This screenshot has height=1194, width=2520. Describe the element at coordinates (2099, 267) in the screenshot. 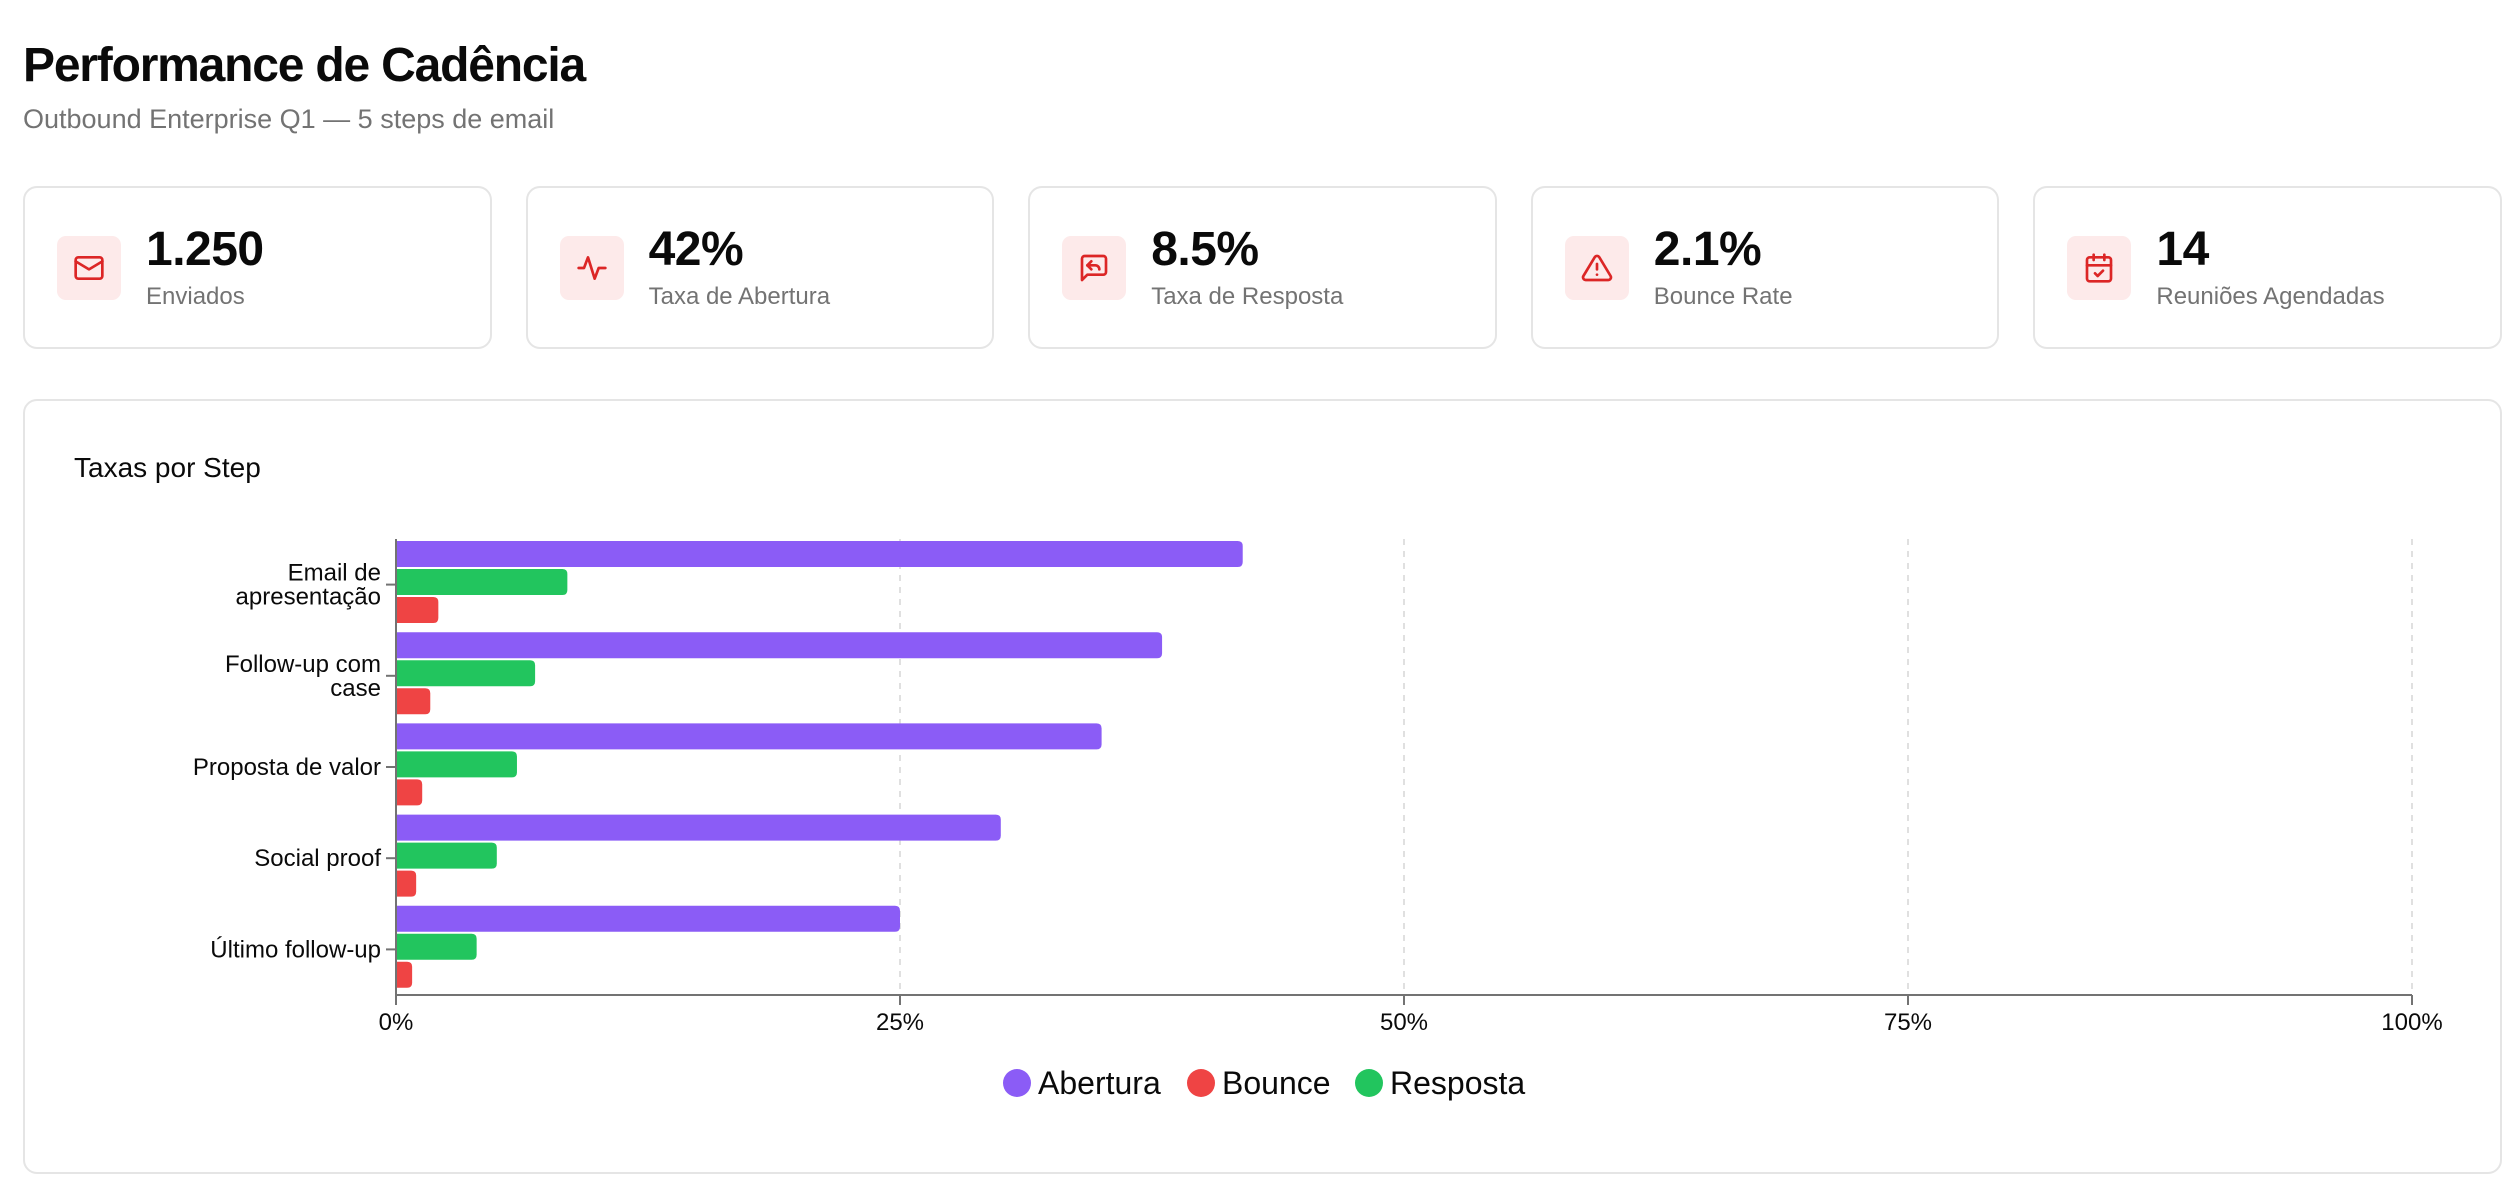

I see `calendar-check-icon` at that location.